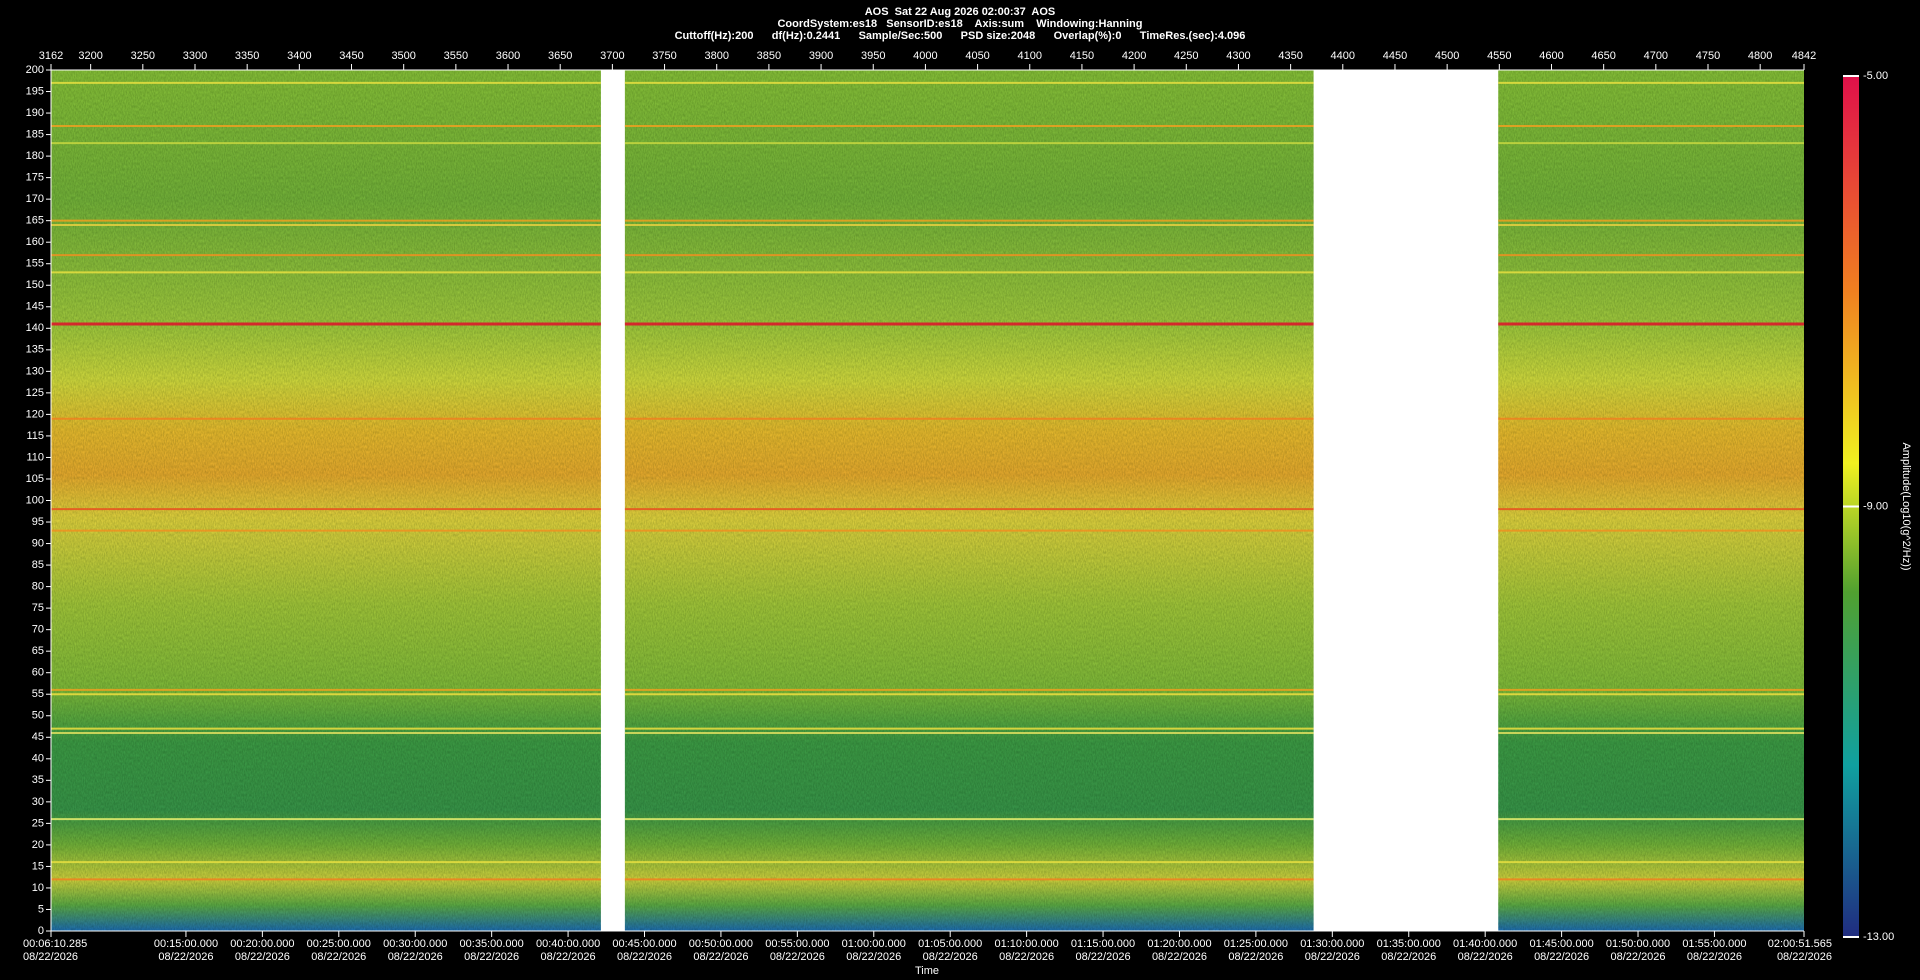 The height and width of the screenshot is (980, 1920). I want to click on y-tick-label: 65, so click(38, 651).